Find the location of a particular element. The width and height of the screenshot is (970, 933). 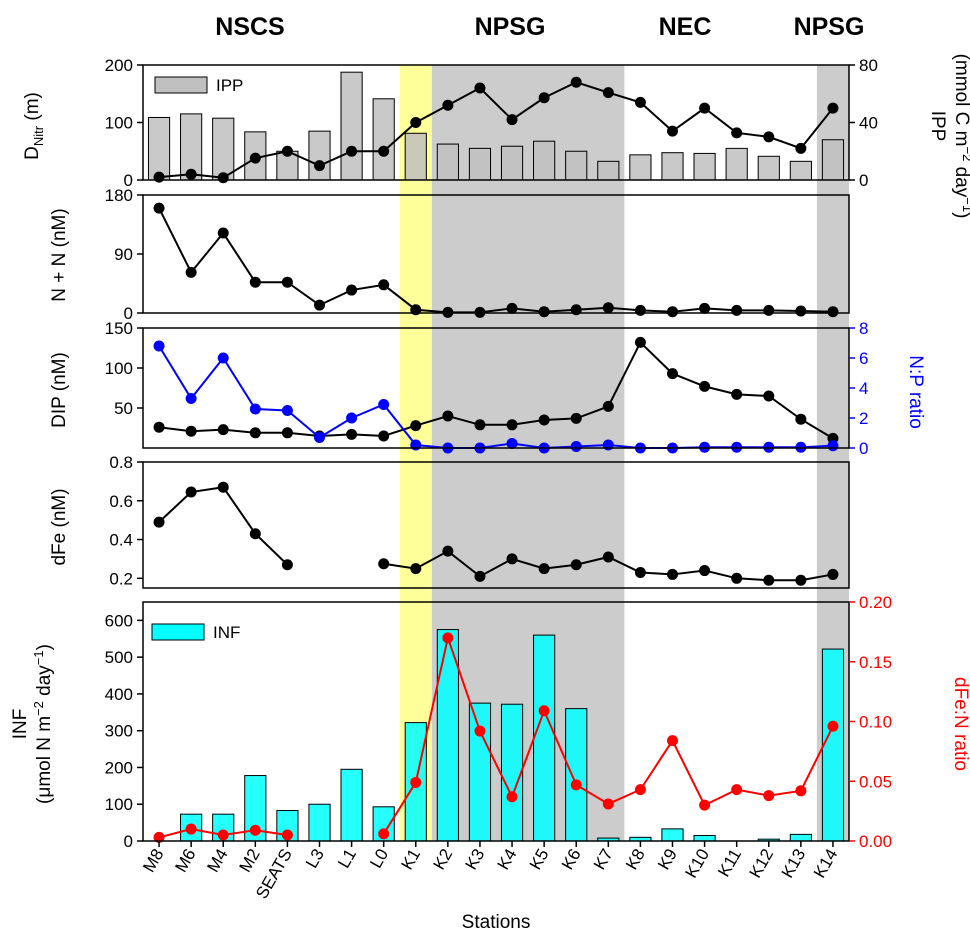

dfen-ratio-point-K3 is located at coordinates (480, 731).